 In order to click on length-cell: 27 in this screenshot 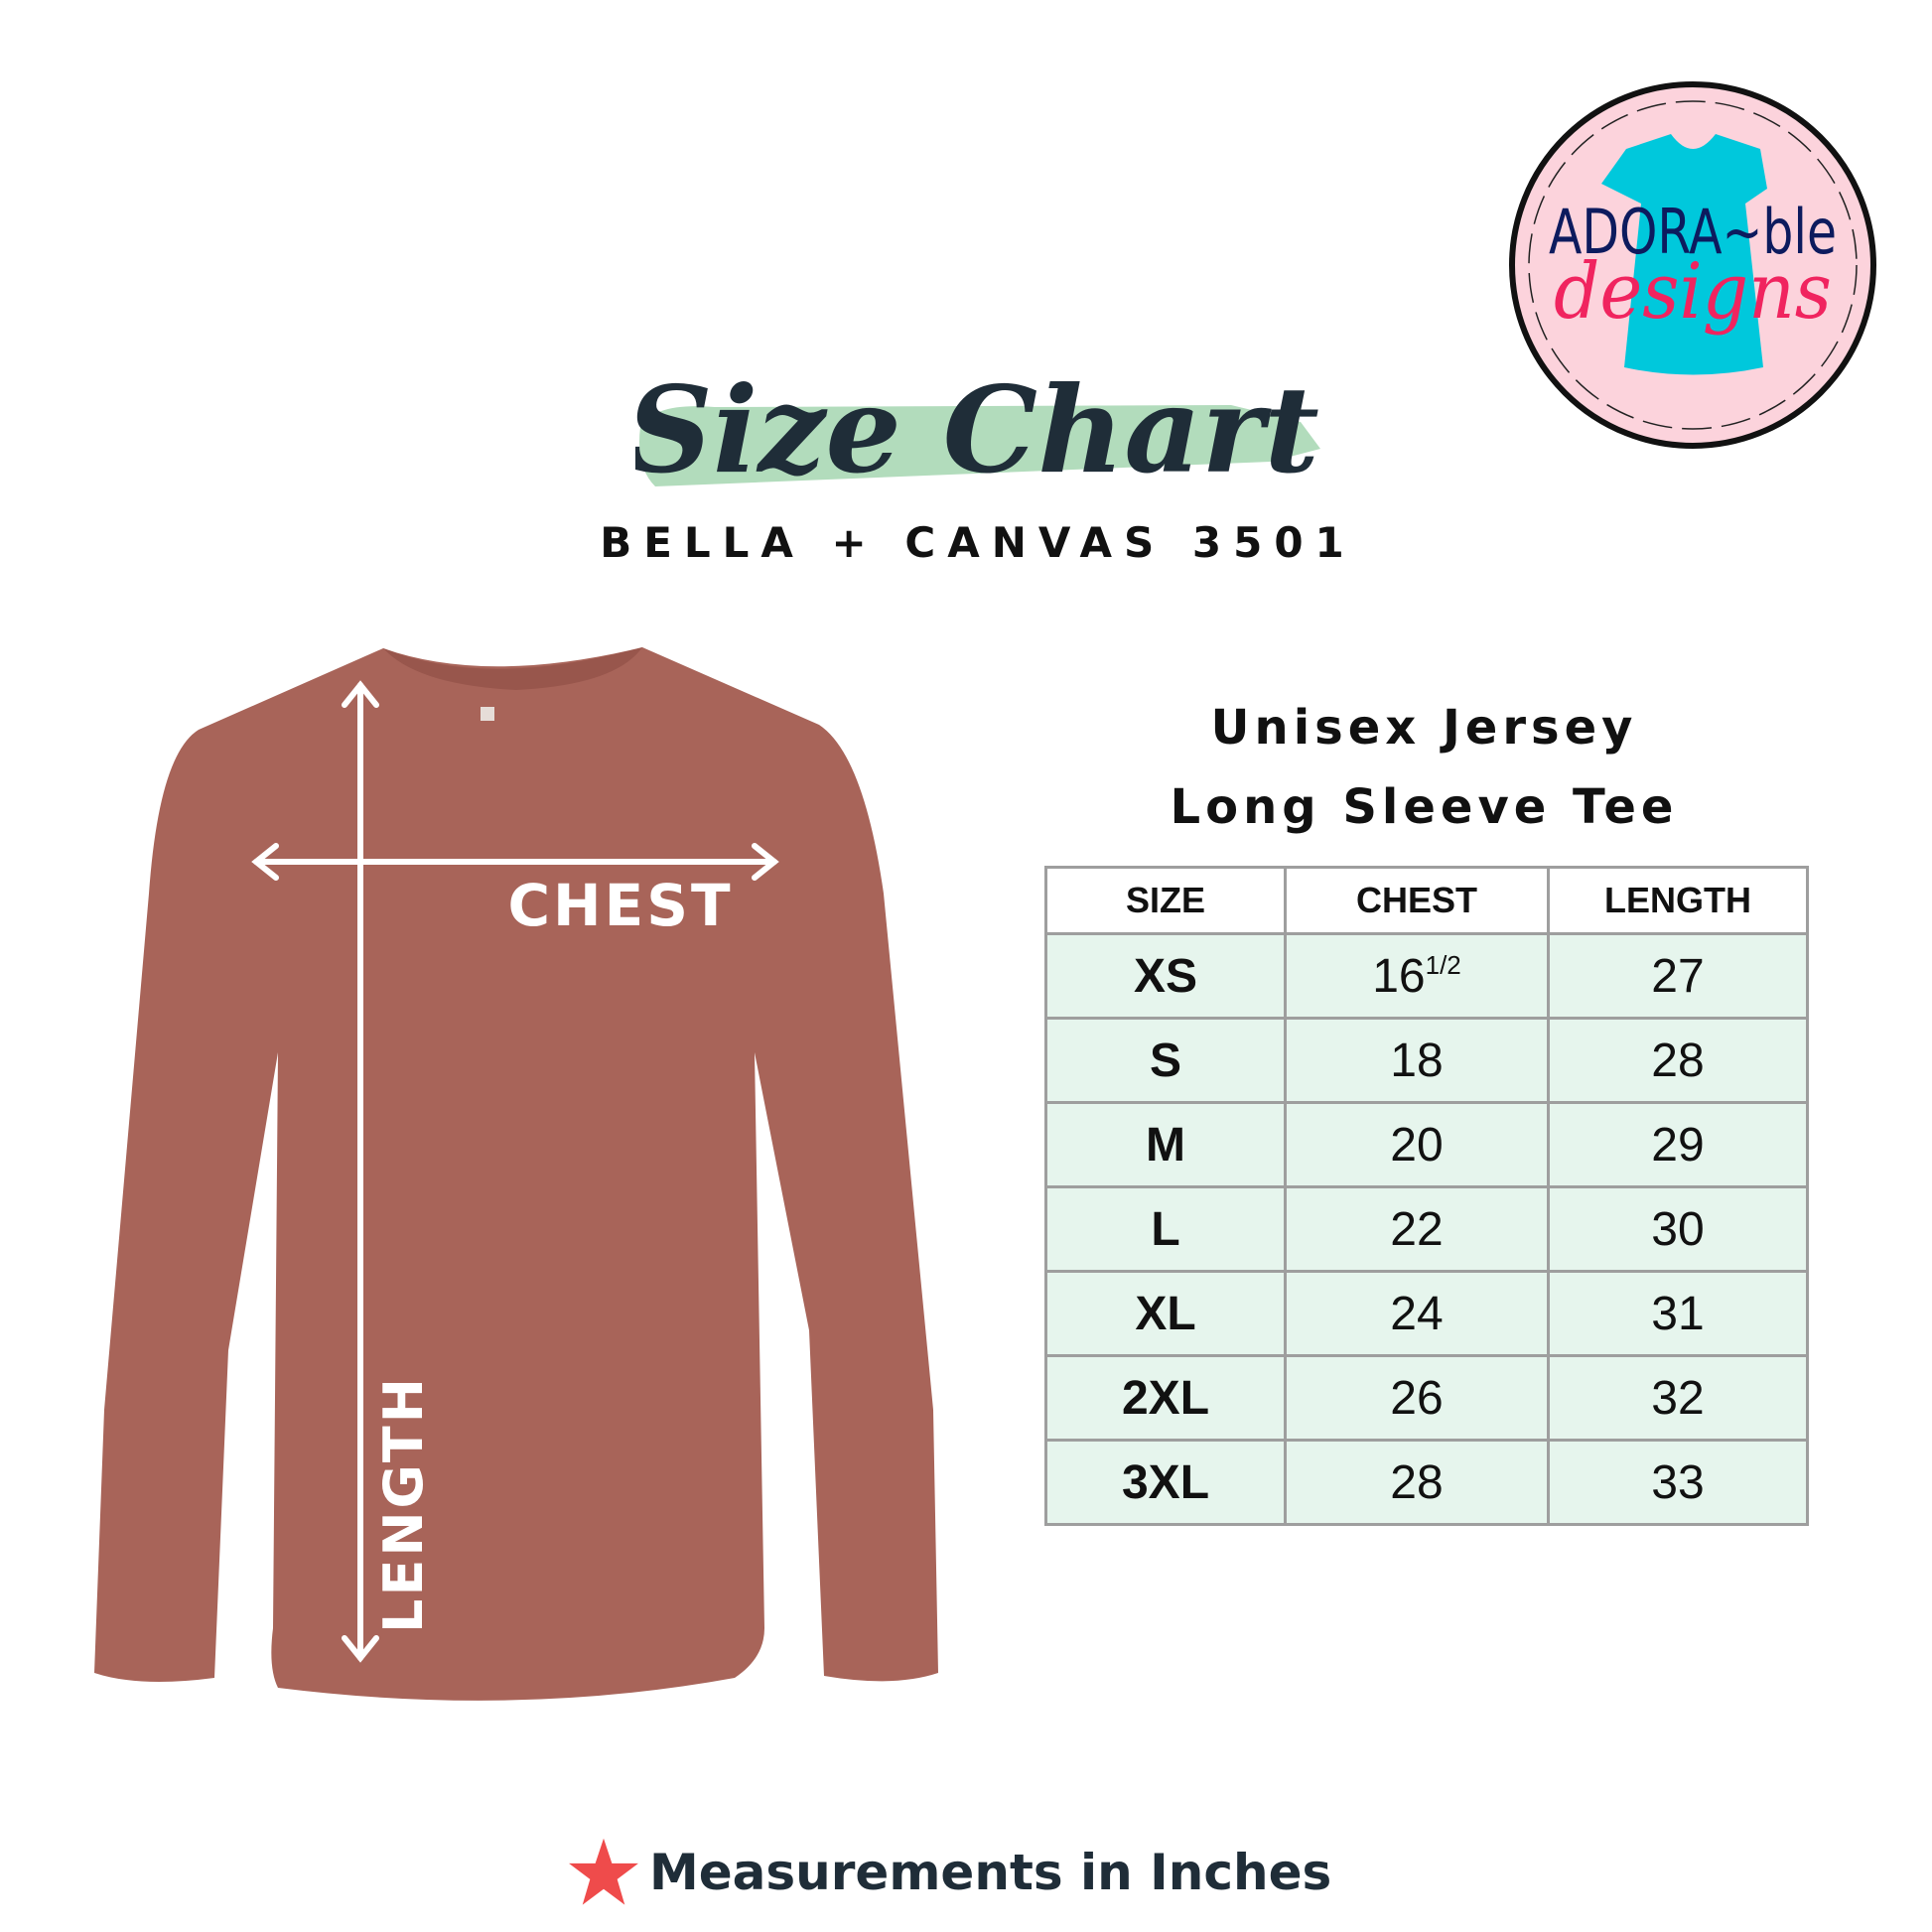, I will do `click(1678, 976)`.